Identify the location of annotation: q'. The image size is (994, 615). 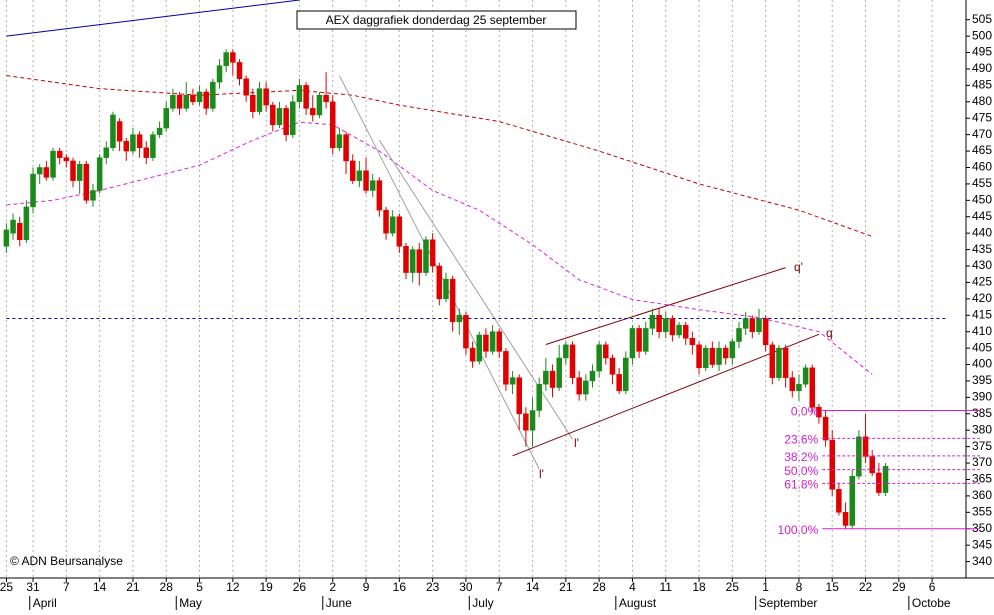
(798, 267).